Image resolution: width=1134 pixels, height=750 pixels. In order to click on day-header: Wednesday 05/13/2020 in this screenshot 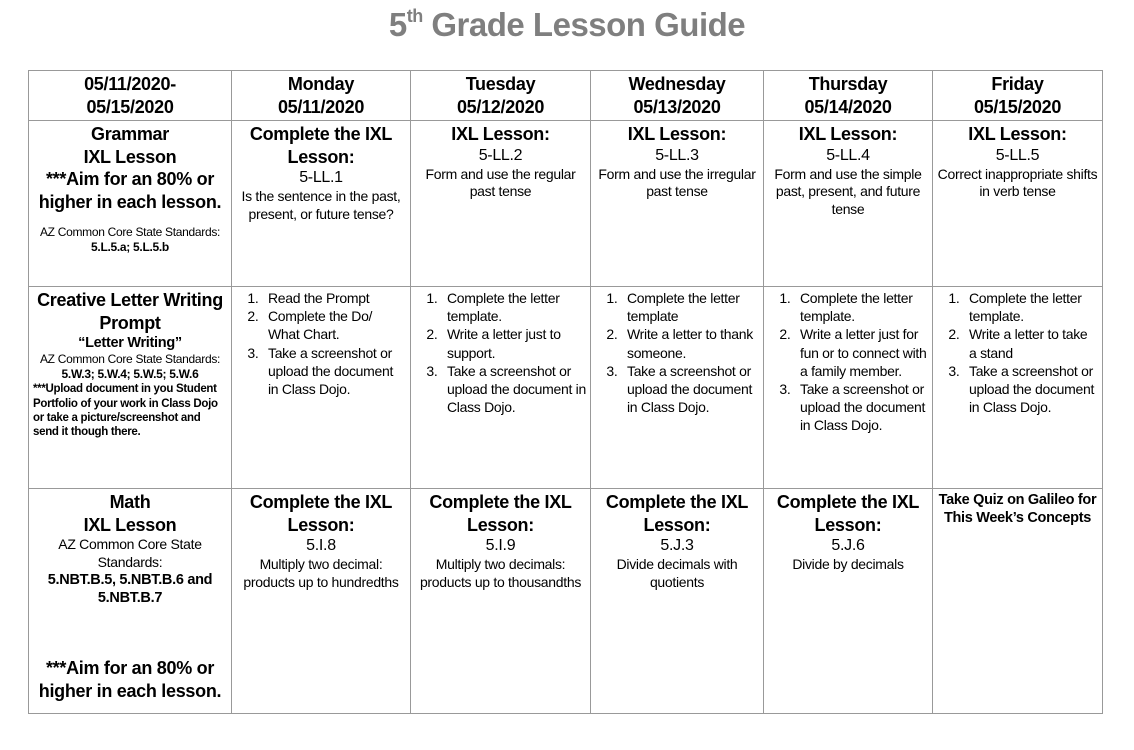, I will do `click(677, 95)`.